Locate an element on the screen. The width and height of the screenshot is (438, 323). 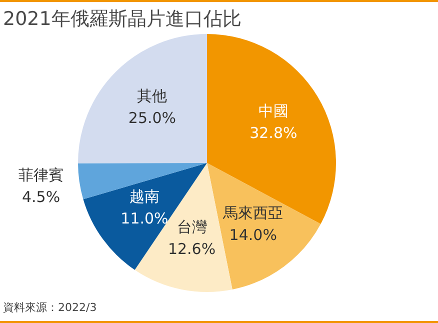
slice-label: 台灣 is located at coordinates (191, 227).